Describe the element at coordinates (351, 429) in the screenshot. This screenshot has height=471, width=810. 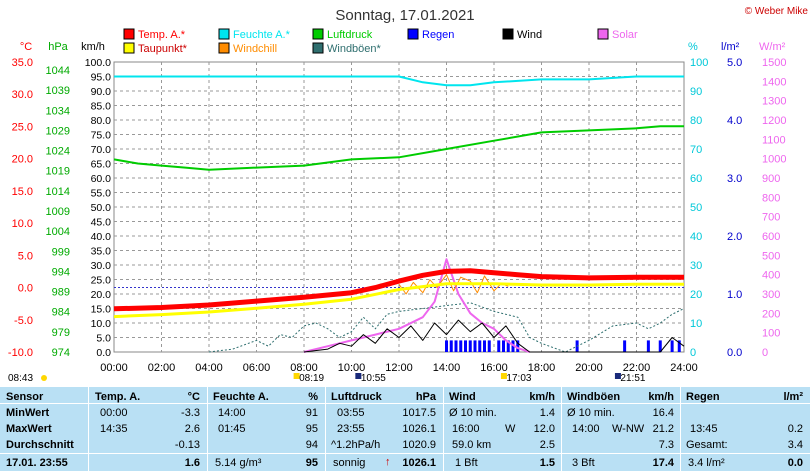
I see `max-press-time: 23:55` at that location.